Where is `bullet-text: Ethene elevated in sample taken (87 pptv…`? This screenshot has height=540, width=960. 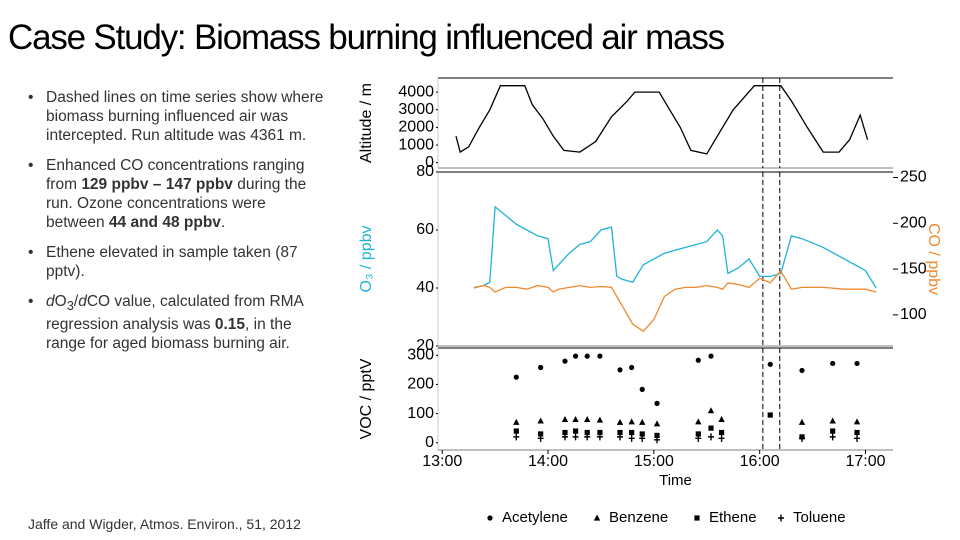 bullet-text: Ethene elevated in sample taken (87 pptv… is located at coordinates (172, 262).